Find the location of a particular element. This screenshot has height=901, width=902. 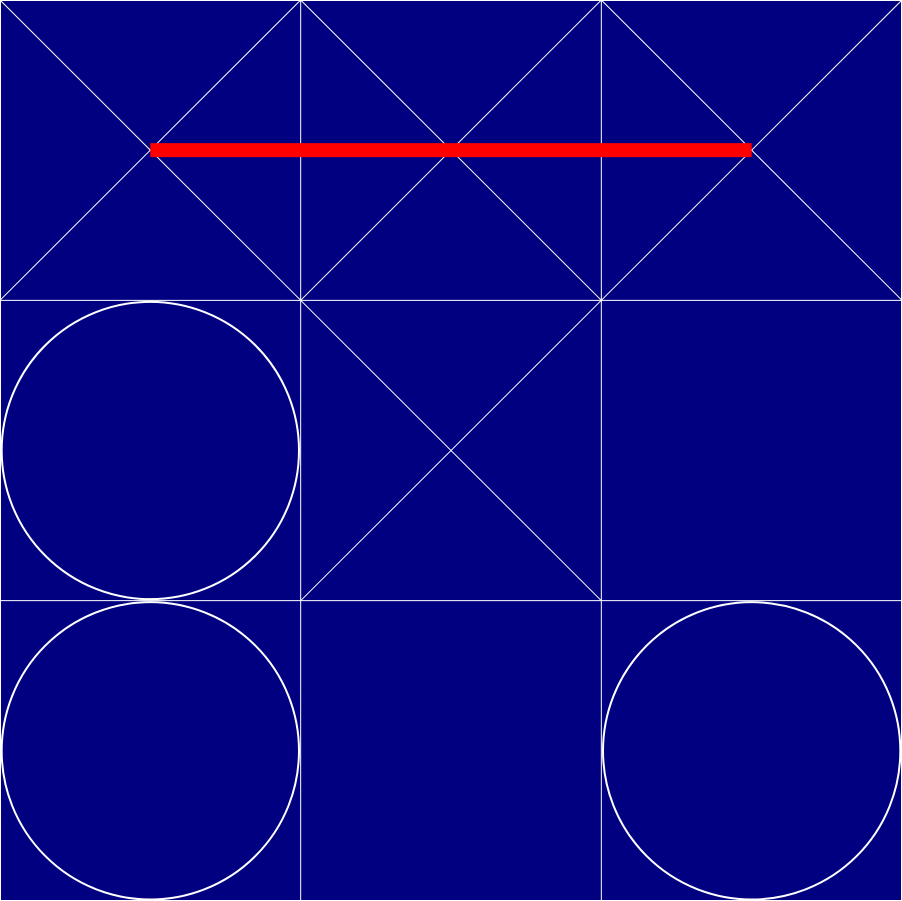

x-mark-stroke is located at coordinates (451, 450).